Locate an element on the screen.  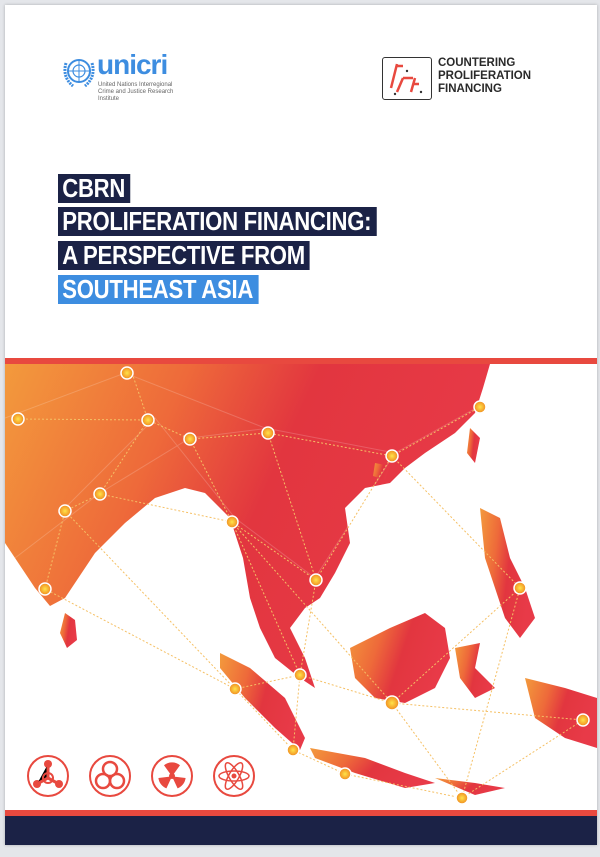
title-line-3: A PERSPECTIVE FROM is located at coordinates (206, 255).